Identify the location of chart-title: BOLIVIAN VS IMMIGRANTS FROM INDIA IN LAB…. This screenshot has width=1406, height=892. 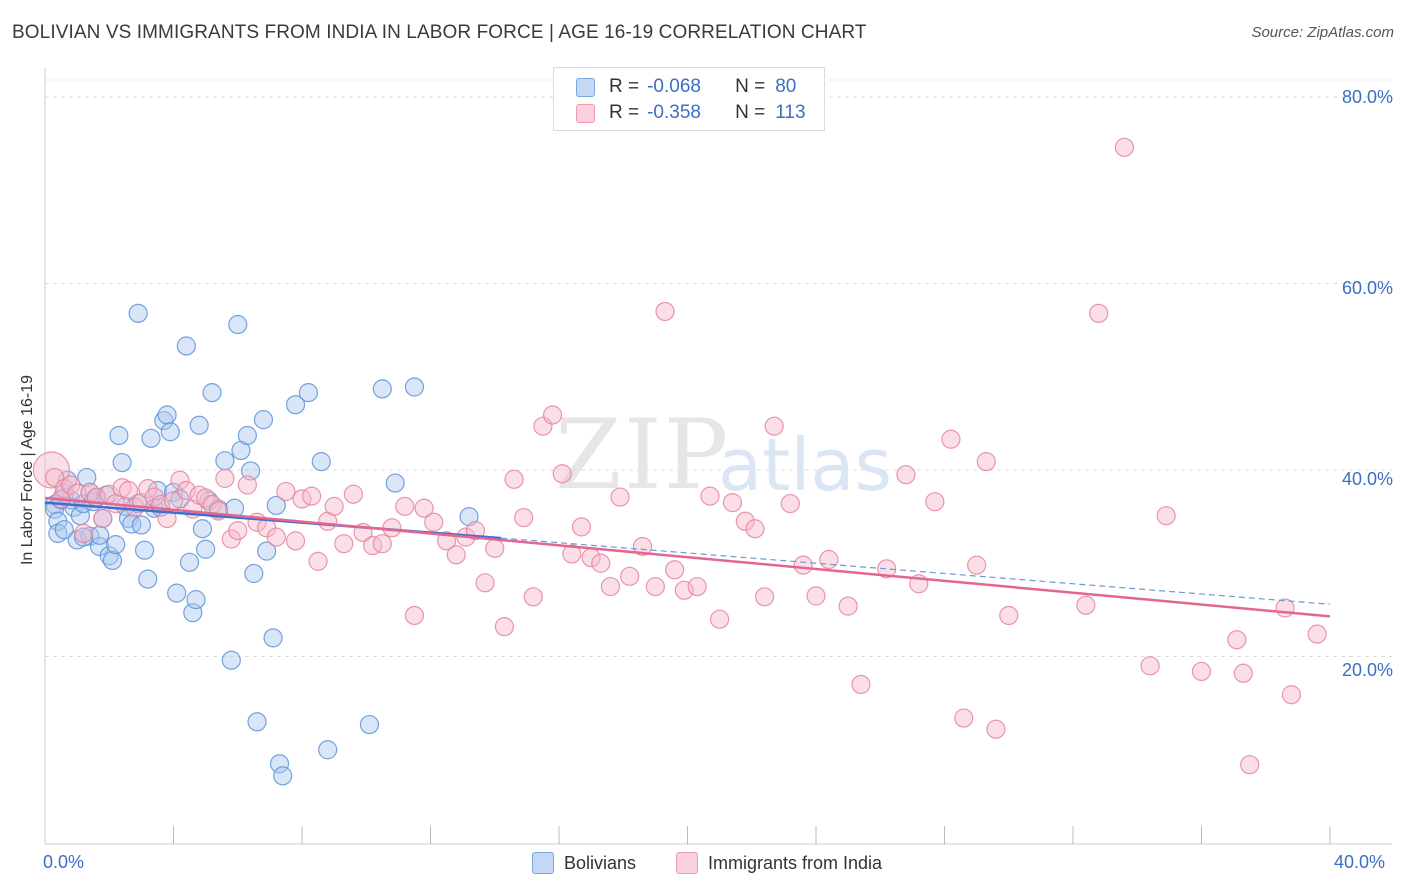
(439, 32).